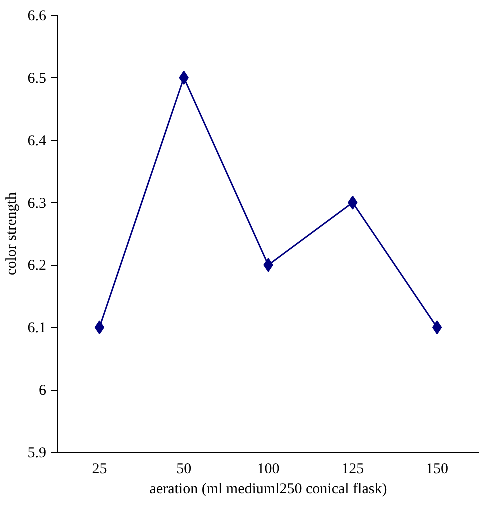  What do you see at coordinates (100, 470) in the screenshot?
I see `x-tick-label: 25` at bounding box center [100, 470].